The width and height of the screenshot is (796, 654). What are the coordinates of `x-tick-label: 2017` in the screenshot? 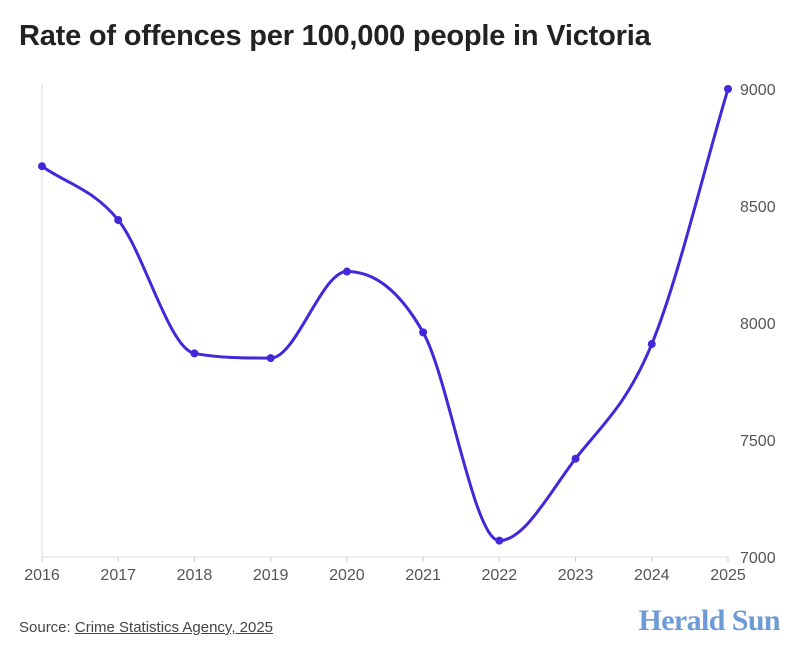 It's located at (118, 575).